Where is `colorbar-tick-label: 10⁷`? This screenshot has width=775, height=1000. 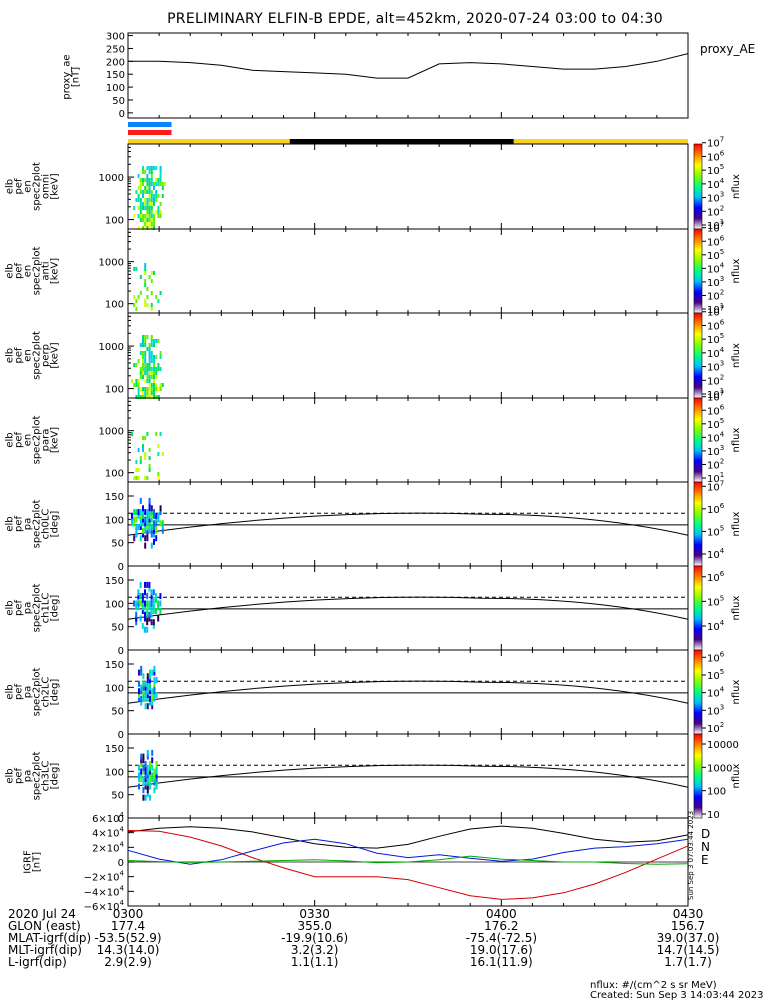
colorbar-tick-label: 10⁷ is located at coordinates (715, 143).